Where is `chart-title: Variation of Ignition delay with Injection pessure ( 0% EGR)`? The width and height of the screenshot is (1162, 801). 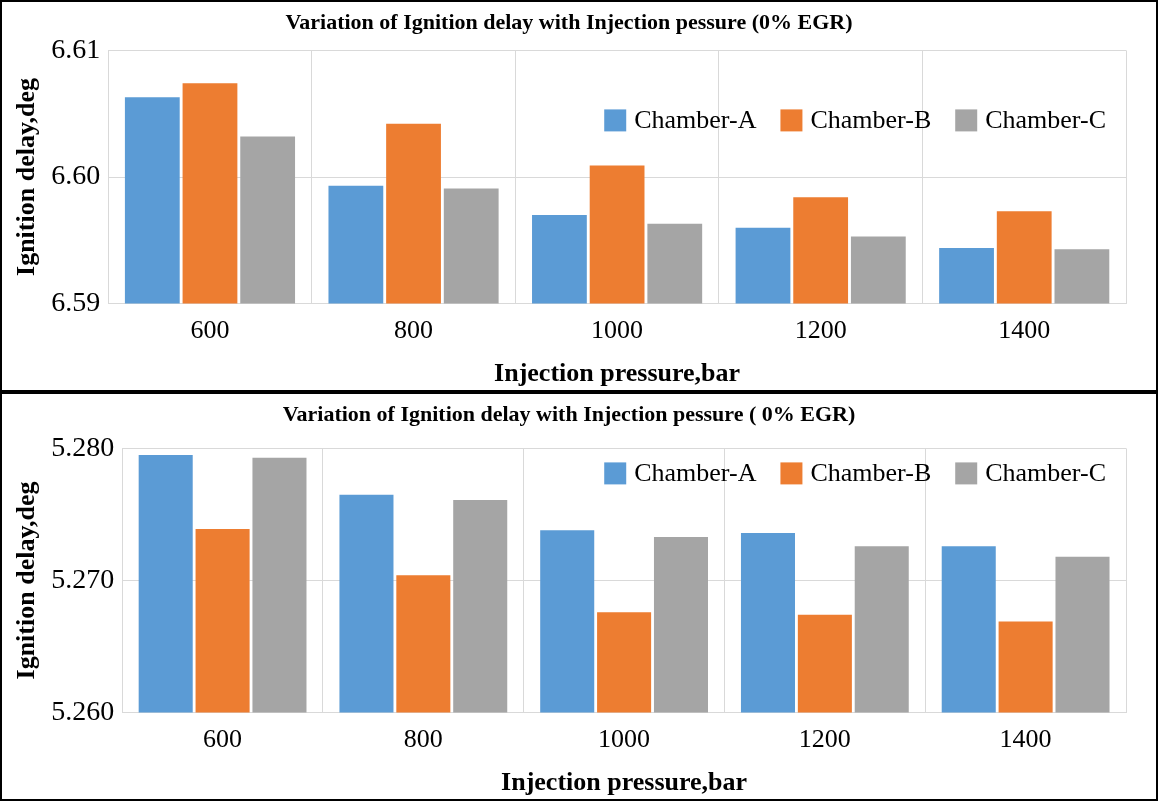 chart-title: Variation of Ignition delay with Injection pessure ( 0% EGR) is located at coordinates (569, 413).